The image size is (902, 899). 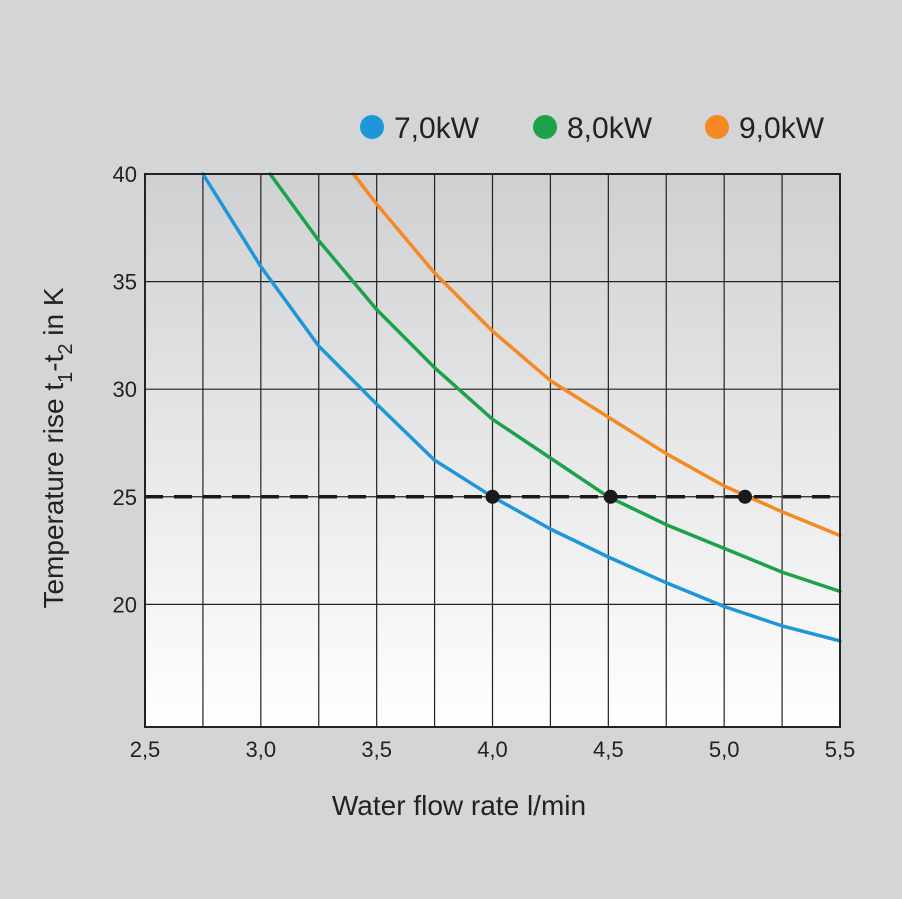 I want to click on y-axis-title: Temperature rise t1-t2 in K, so click(x=57, y=447).